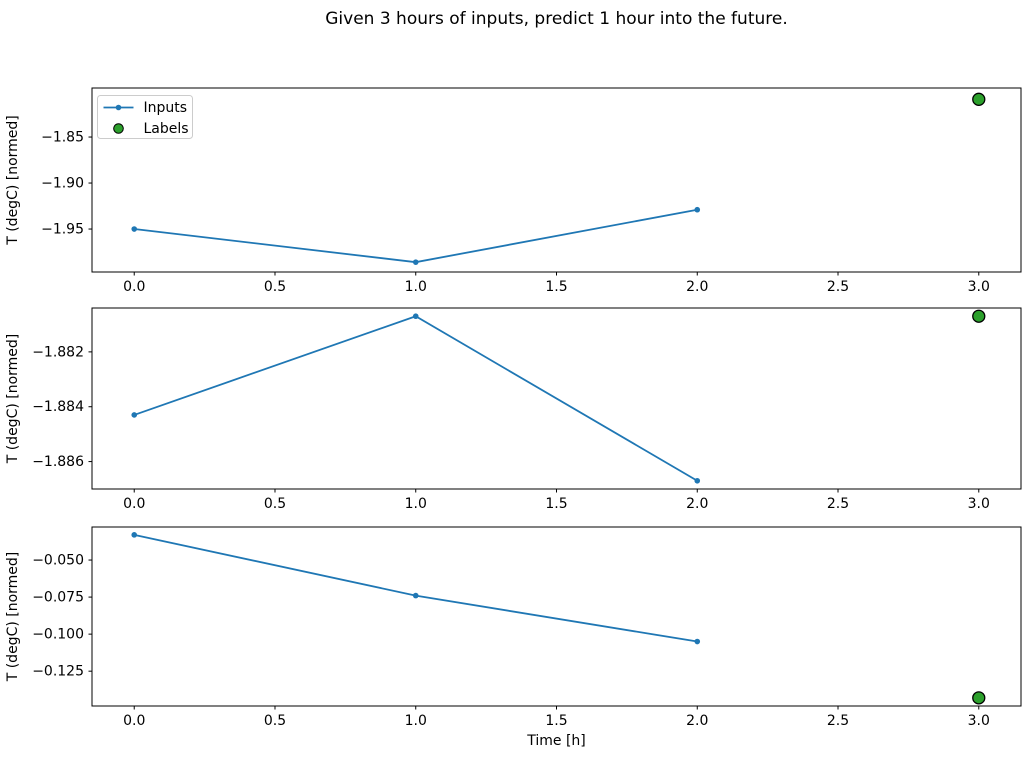 Image resolution: width=1030 pixels, height=759 pixels. Describe the element at coordinates (62, 138) in the screenshot. I see `y-tick-label: −1.85` at that location.